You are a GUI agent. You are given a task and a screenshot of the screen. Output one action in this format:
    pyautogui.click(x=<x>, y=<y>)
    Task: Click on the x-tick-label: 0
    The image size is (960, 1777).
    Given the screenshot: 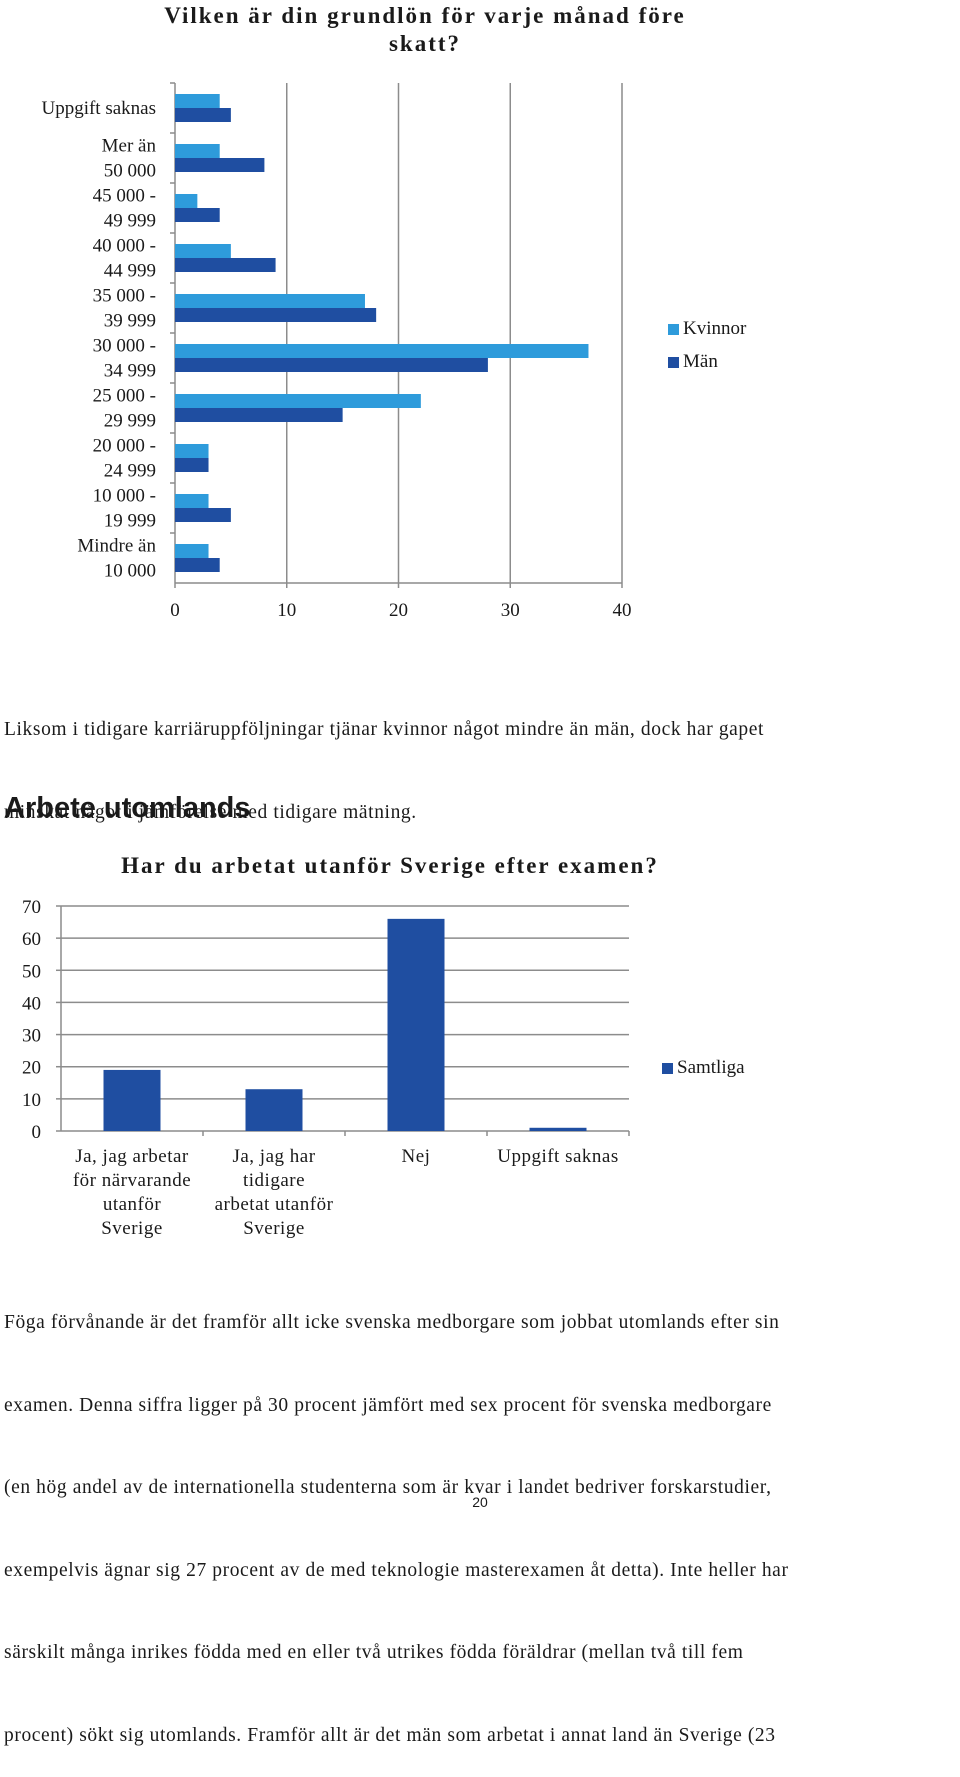 What is the action you would take?
    pyautogui.click(x=175, y=610)
    